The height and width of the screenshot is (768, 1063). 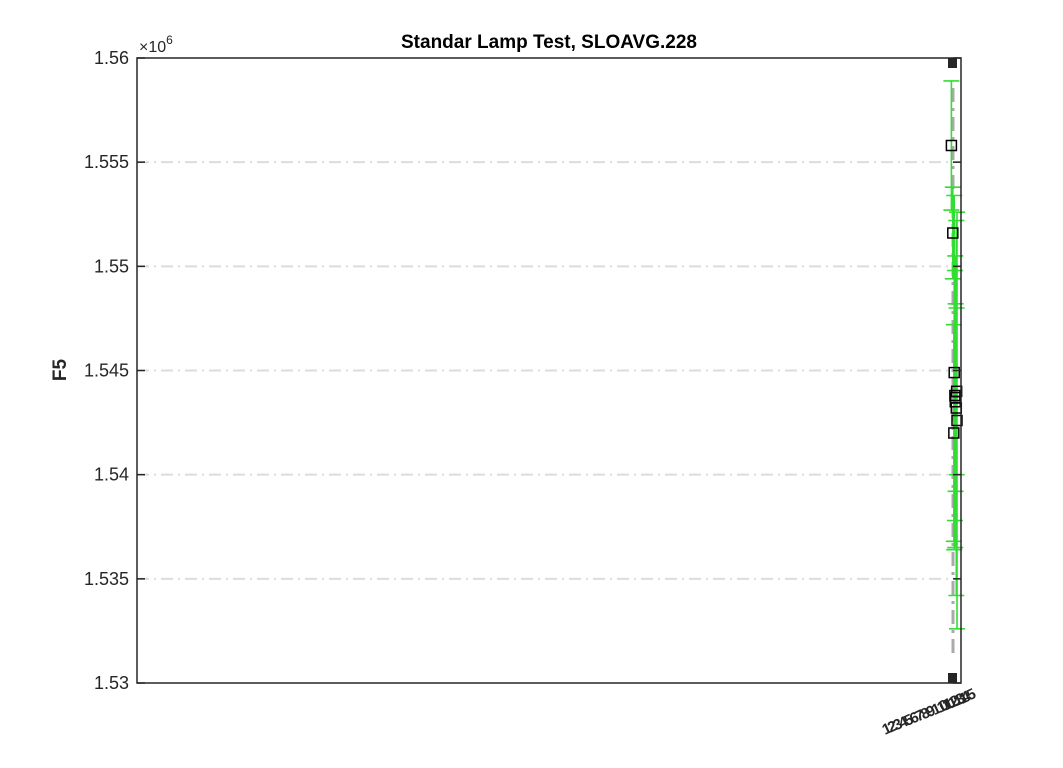 What do you see at coordinates (957, 701) in the screenshot?
I see `x-tick-label: 13` at bounding box center [957, 701].